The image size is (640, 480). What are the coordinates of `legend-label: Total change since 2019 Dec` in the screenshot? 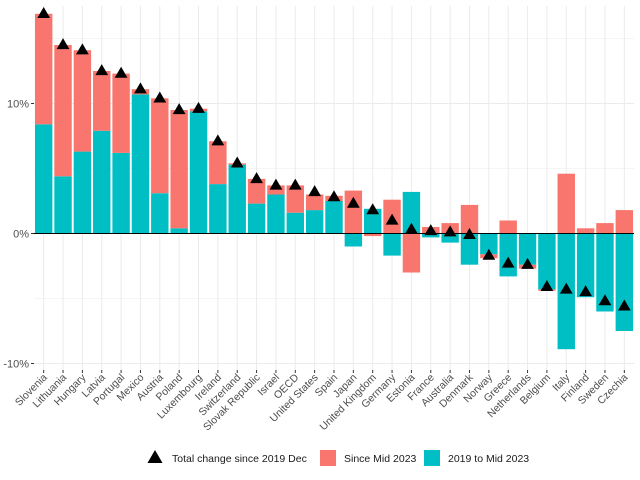 It's located at (239, 459).